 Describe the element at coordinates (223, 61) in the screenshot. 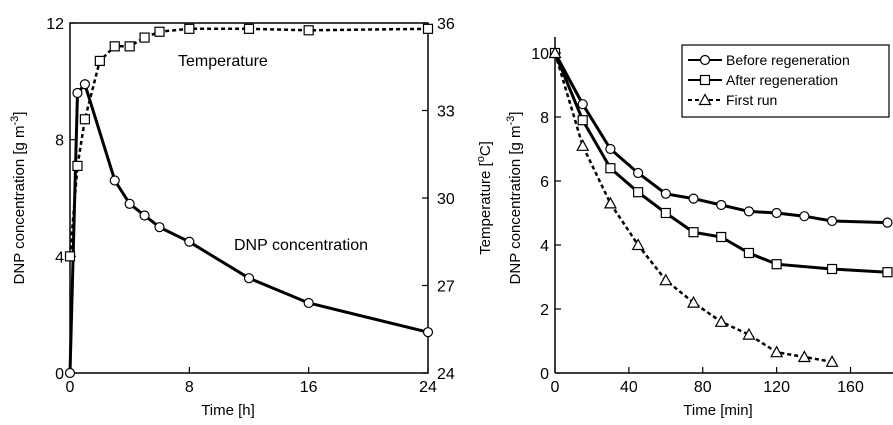

I see `annotation-temperature: Temperature` at that location.